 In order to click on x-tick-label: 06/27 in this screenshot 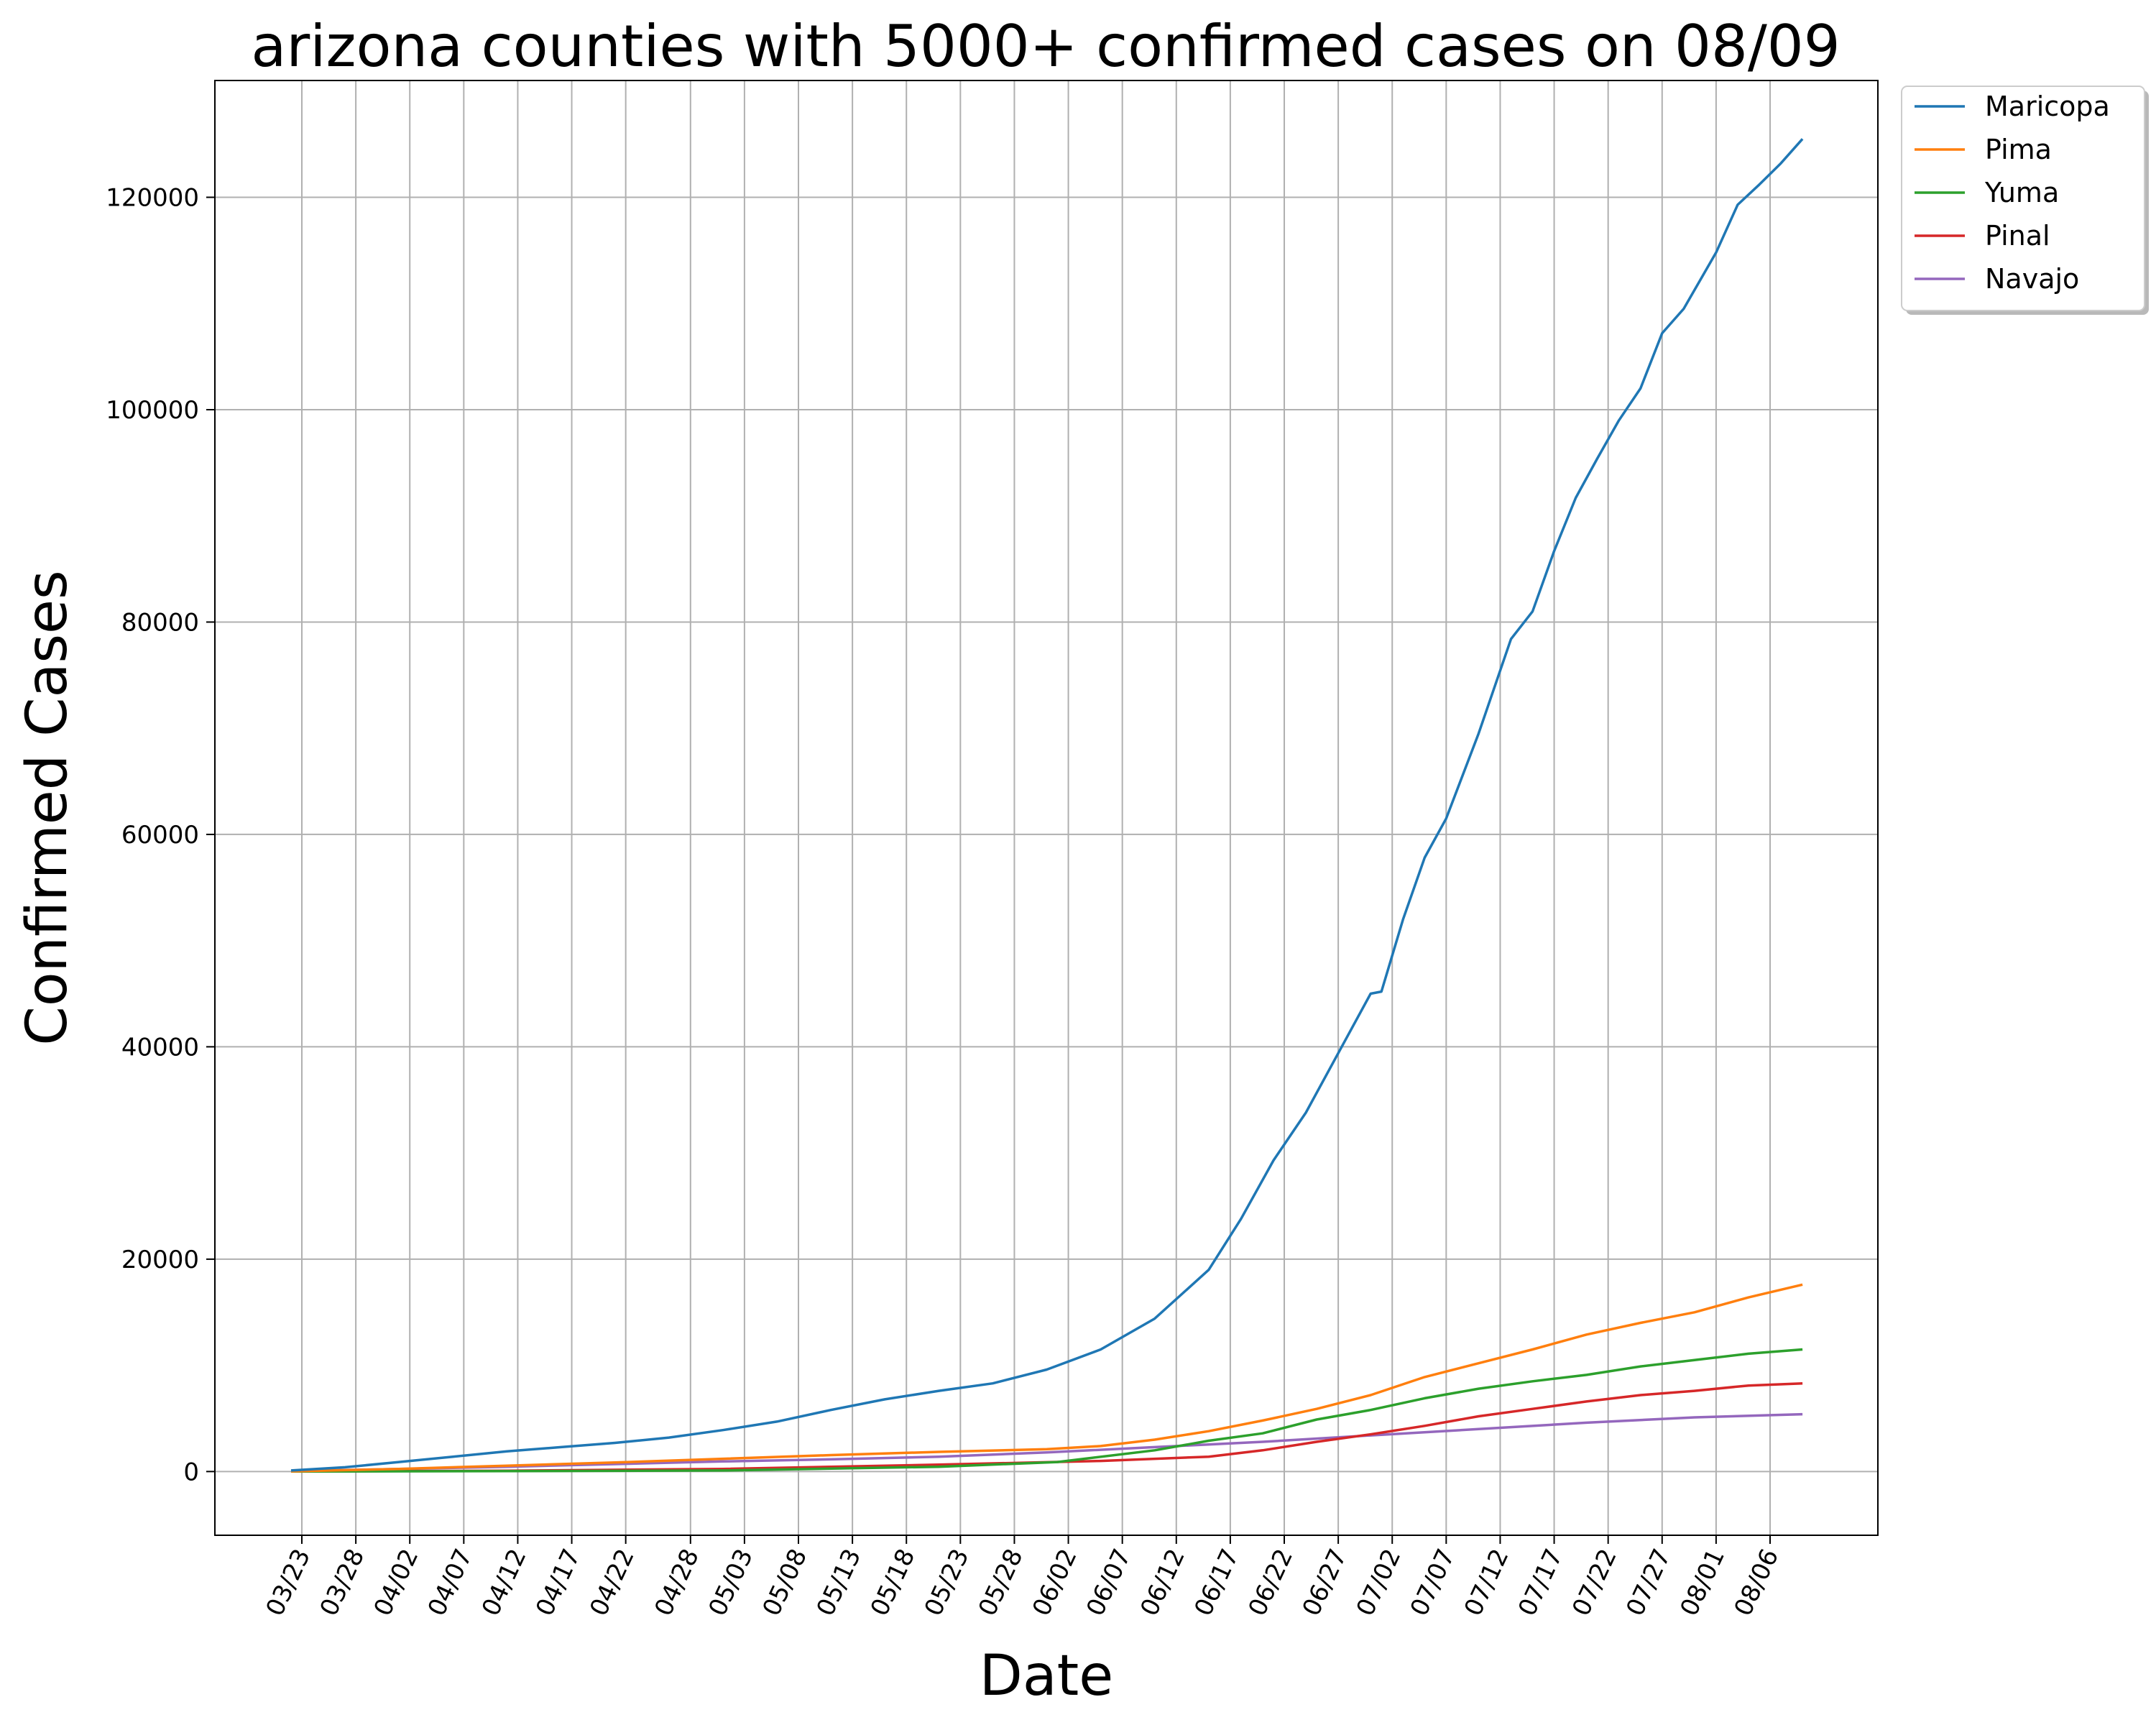, I will do `click(1325, 1583)`.